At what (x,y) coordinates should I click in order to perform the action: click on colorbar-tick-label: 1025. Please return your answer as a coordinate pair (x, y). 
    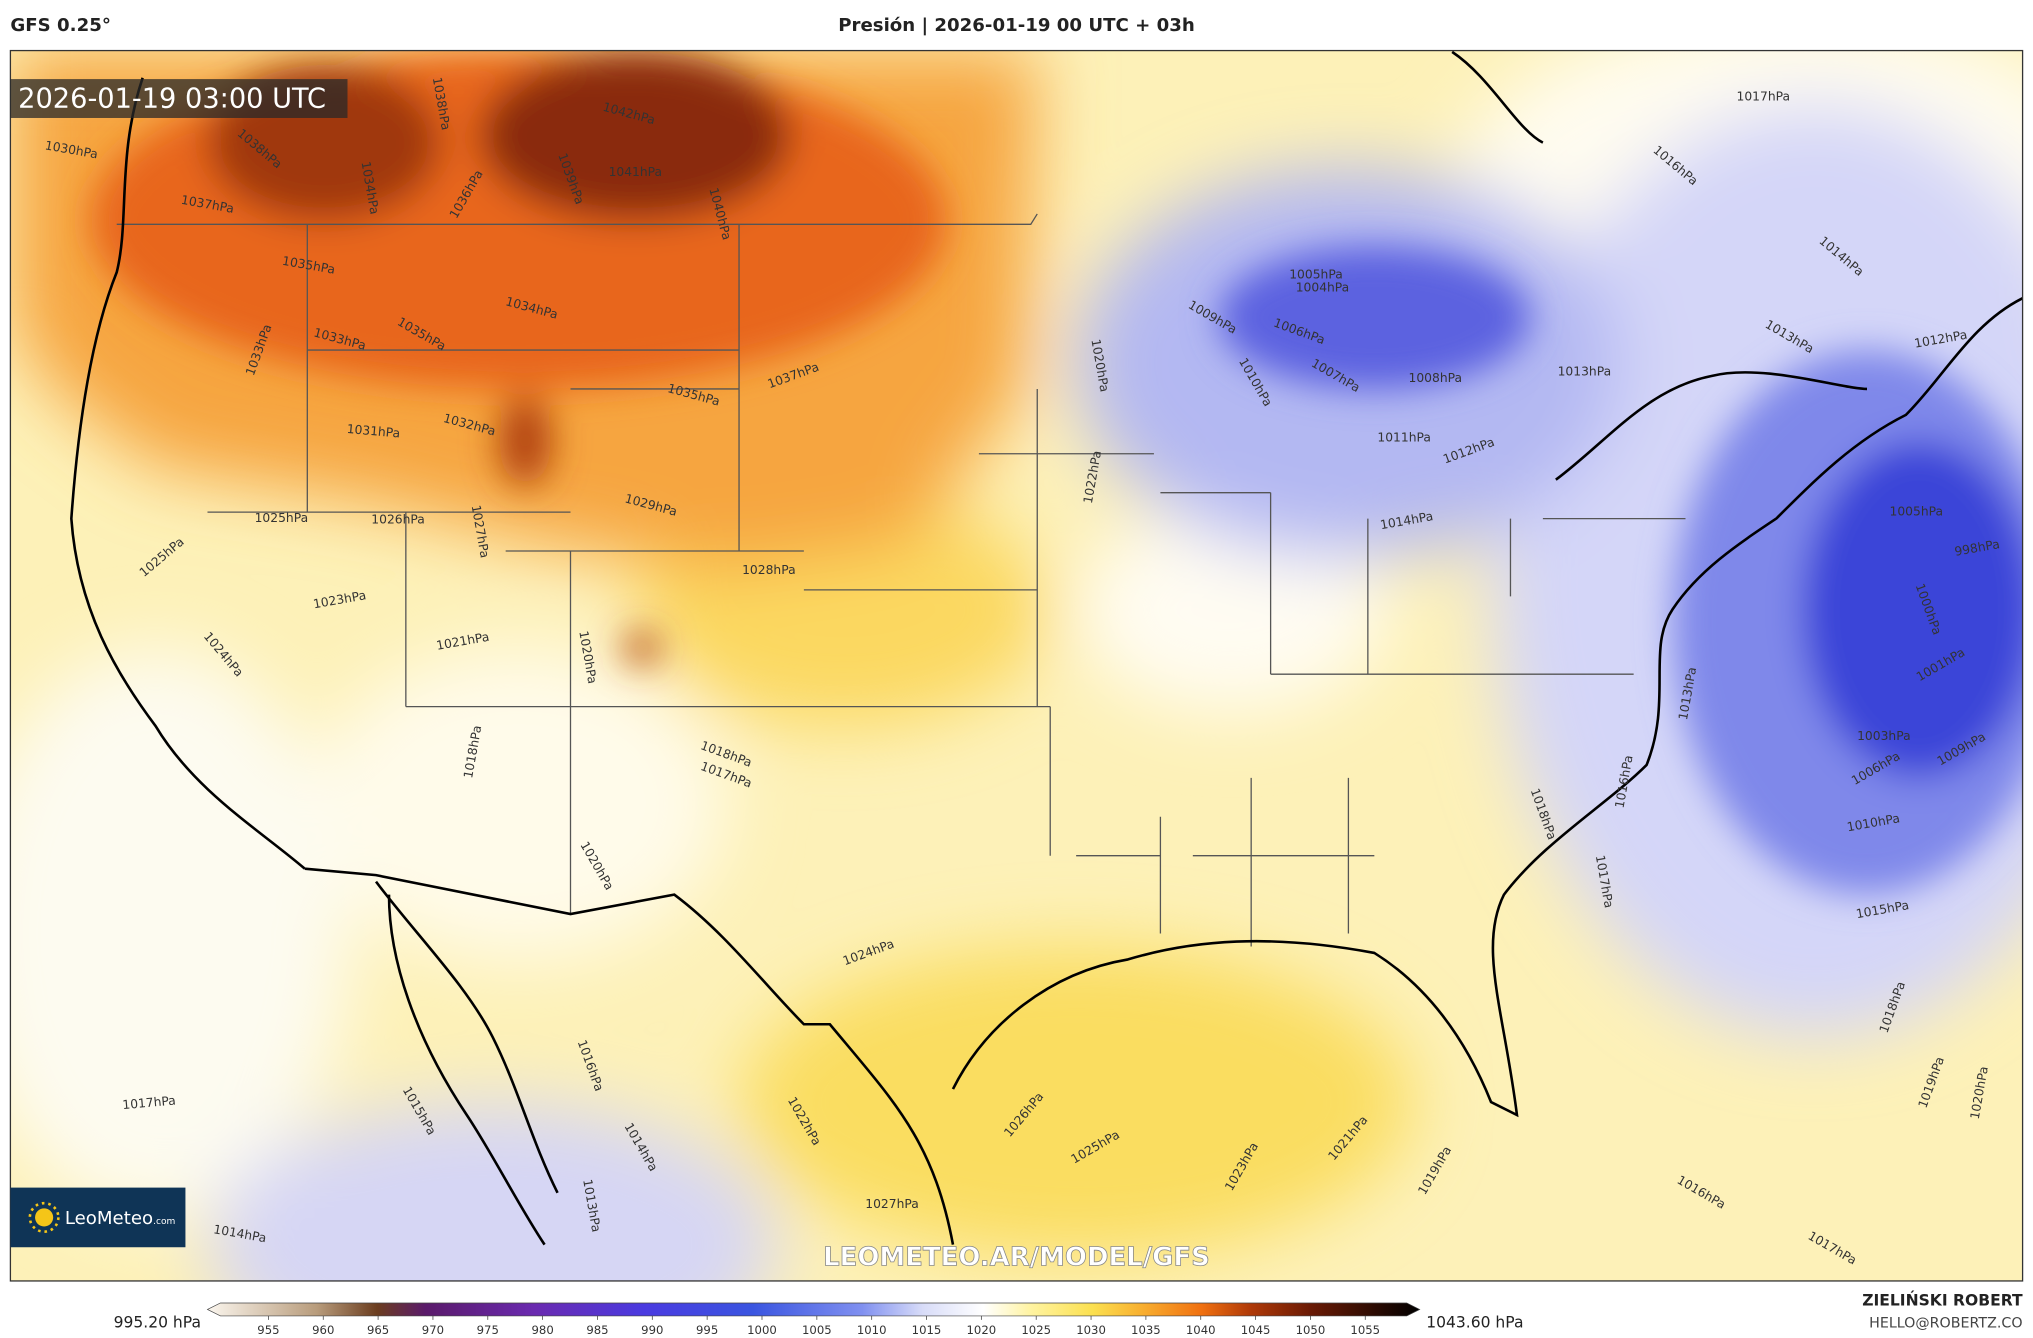
    Looking at the image, I should click on (1036, 1330).